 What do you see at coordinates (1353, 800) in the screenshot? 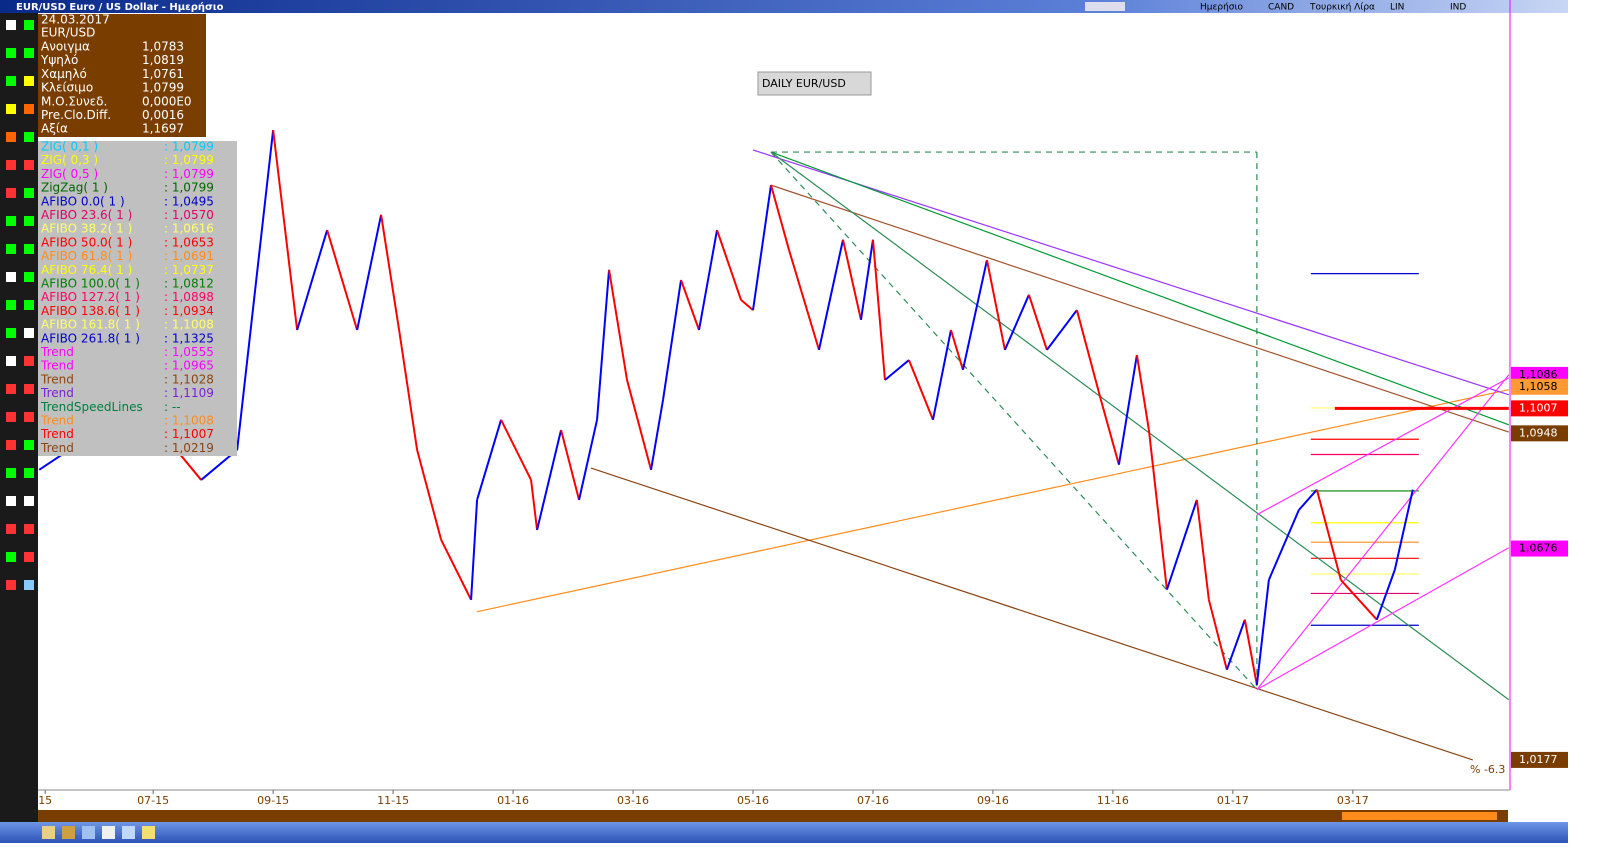
I see `x-tick-label: 03-17` at bounding box center [1353, 800].